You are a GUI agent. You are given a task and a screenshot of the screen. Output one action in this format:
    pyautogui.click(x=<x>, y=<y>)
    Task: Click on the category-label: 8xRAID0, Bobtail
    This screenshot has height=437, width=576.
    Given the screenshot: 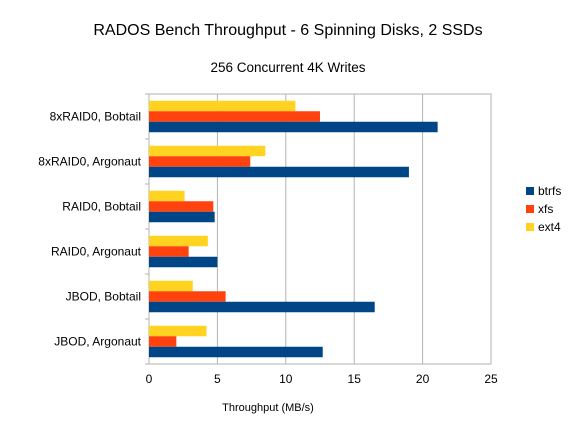 What is the action you would take?
    pyautogui.click(x=95, y=117)
    